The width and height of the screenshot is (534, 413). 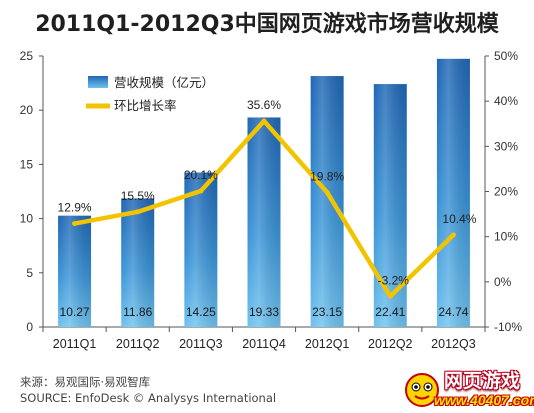 What do you see at coordinates (508, 327) in the screenshot?
I see `y-right-tick-label: -10%` at bounding box center [508, 327].